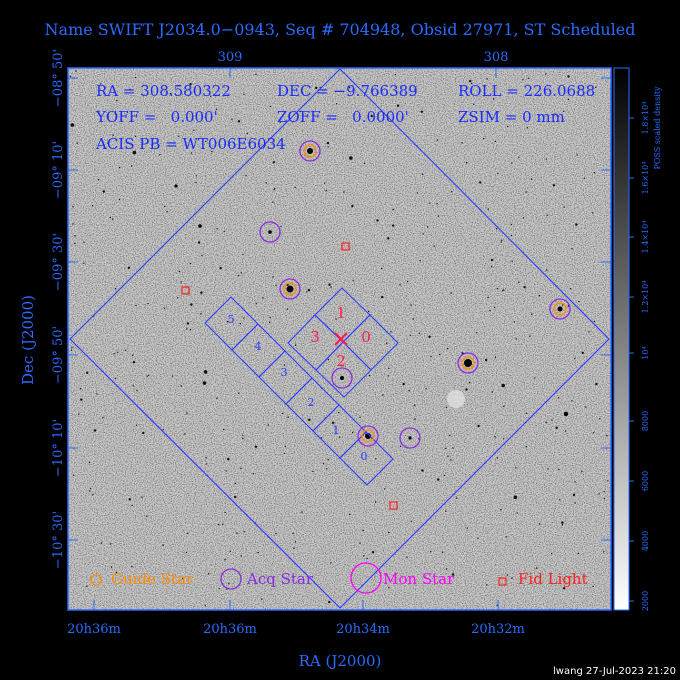 The image size is (680, 680). What do you see at coordinates (511, 117) in the screenshot?
I see `info-zsim: ZSIM = 0 mm` at bounding box center [511, 117].